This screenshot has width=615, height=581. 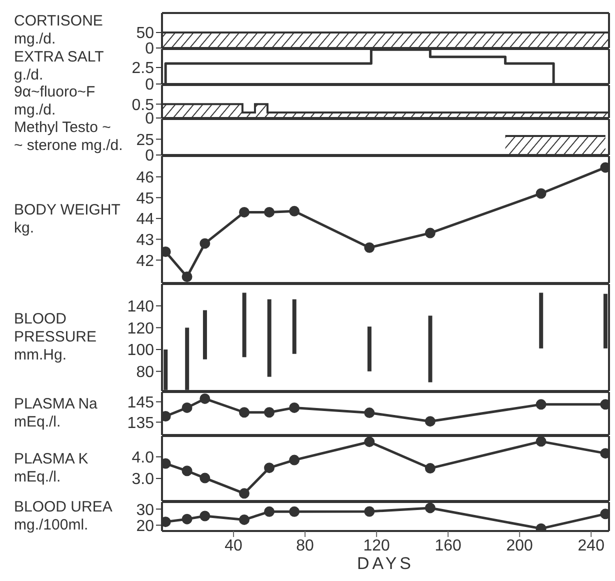 What do you see at coordinates (145, 178) in the screenshot?
I see `y-tick-label: 46` at bounding box center [145, 178].